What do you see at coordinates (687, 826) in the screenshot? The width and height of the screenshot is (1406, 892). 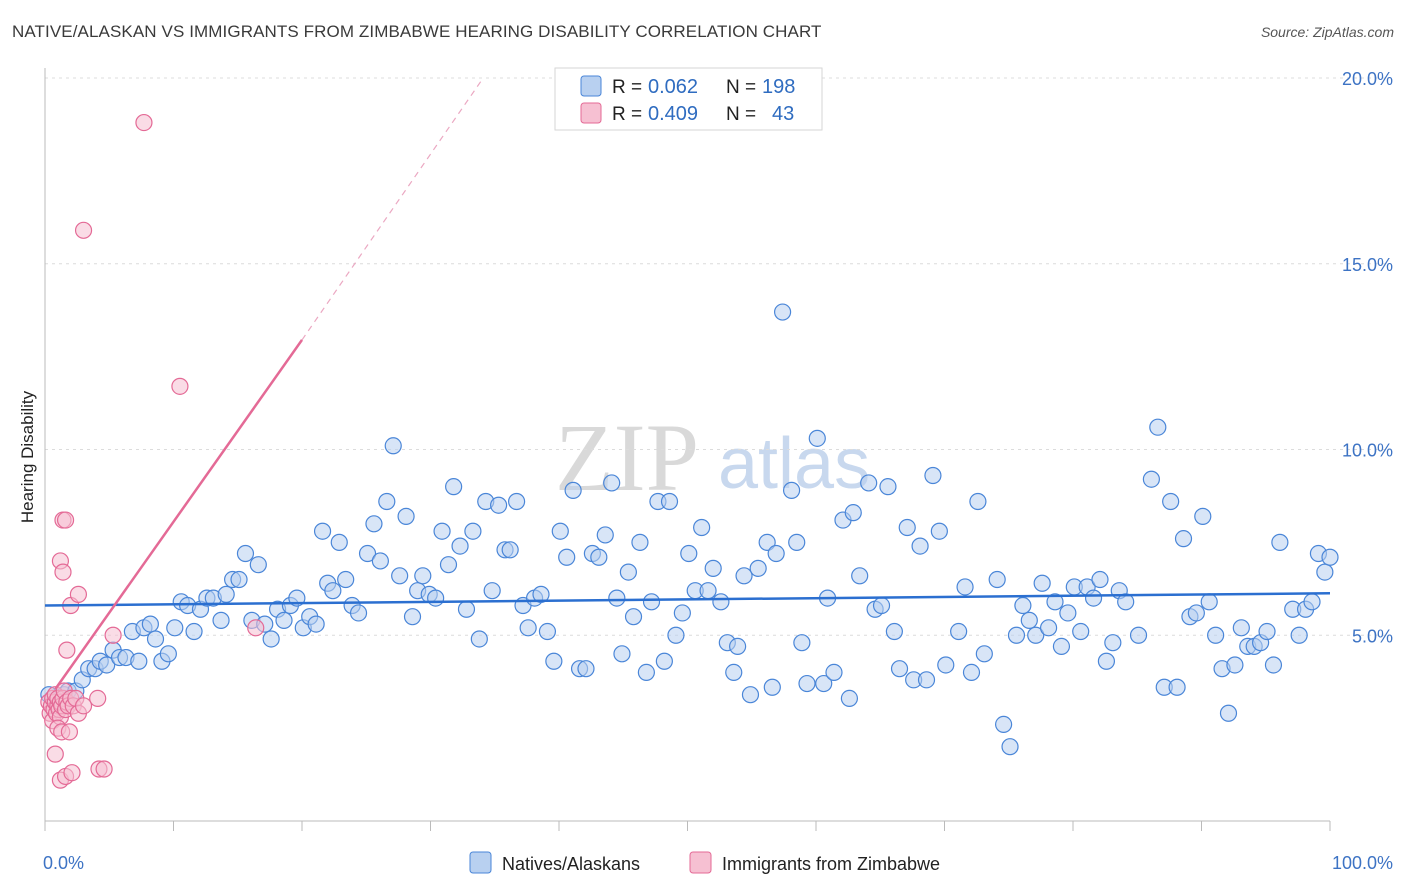 I see `x-axis-ticks` at bounding box center [687, 826].